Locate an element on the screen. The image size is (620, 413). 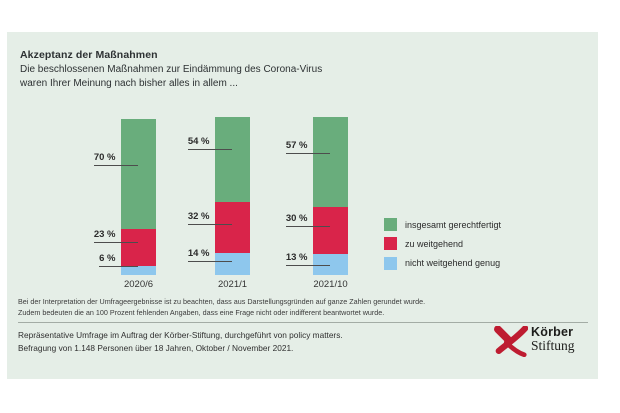
value-label: 23 % is located at coordinates (115, 236).